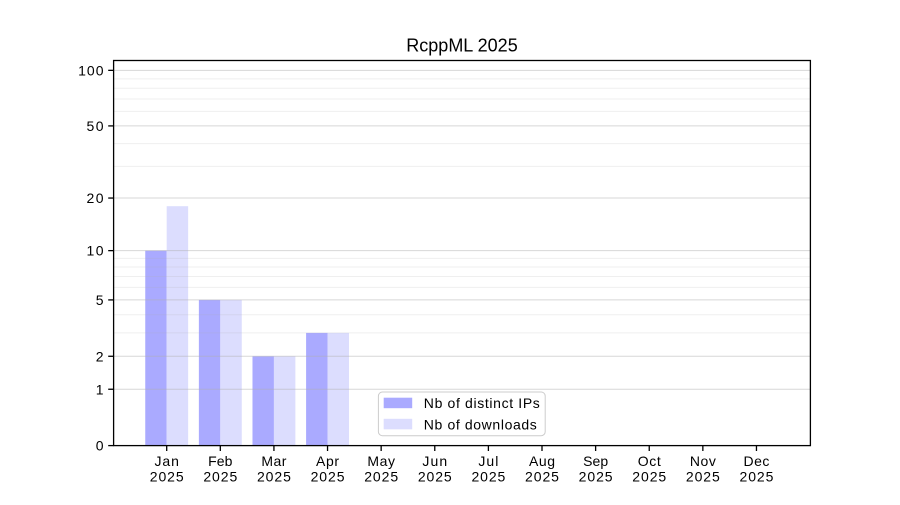  Describe the element at coordinates (703, 461) in the screenshot. I see `svg-text: Nov` at that location.